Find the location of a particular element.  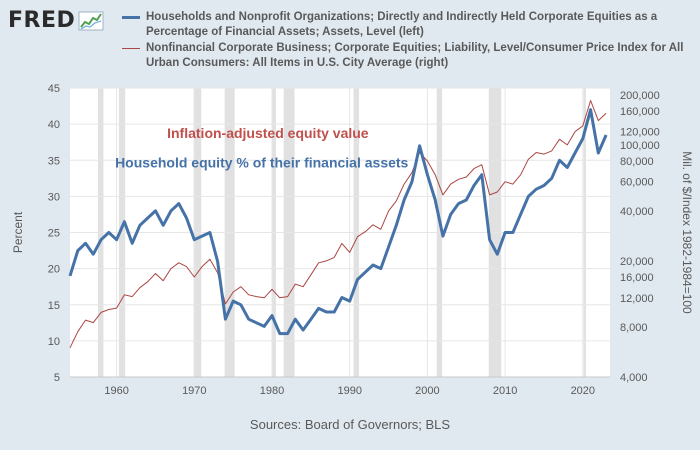

x-tick-label-1960: 1960 is located at coordinates (116, 391).